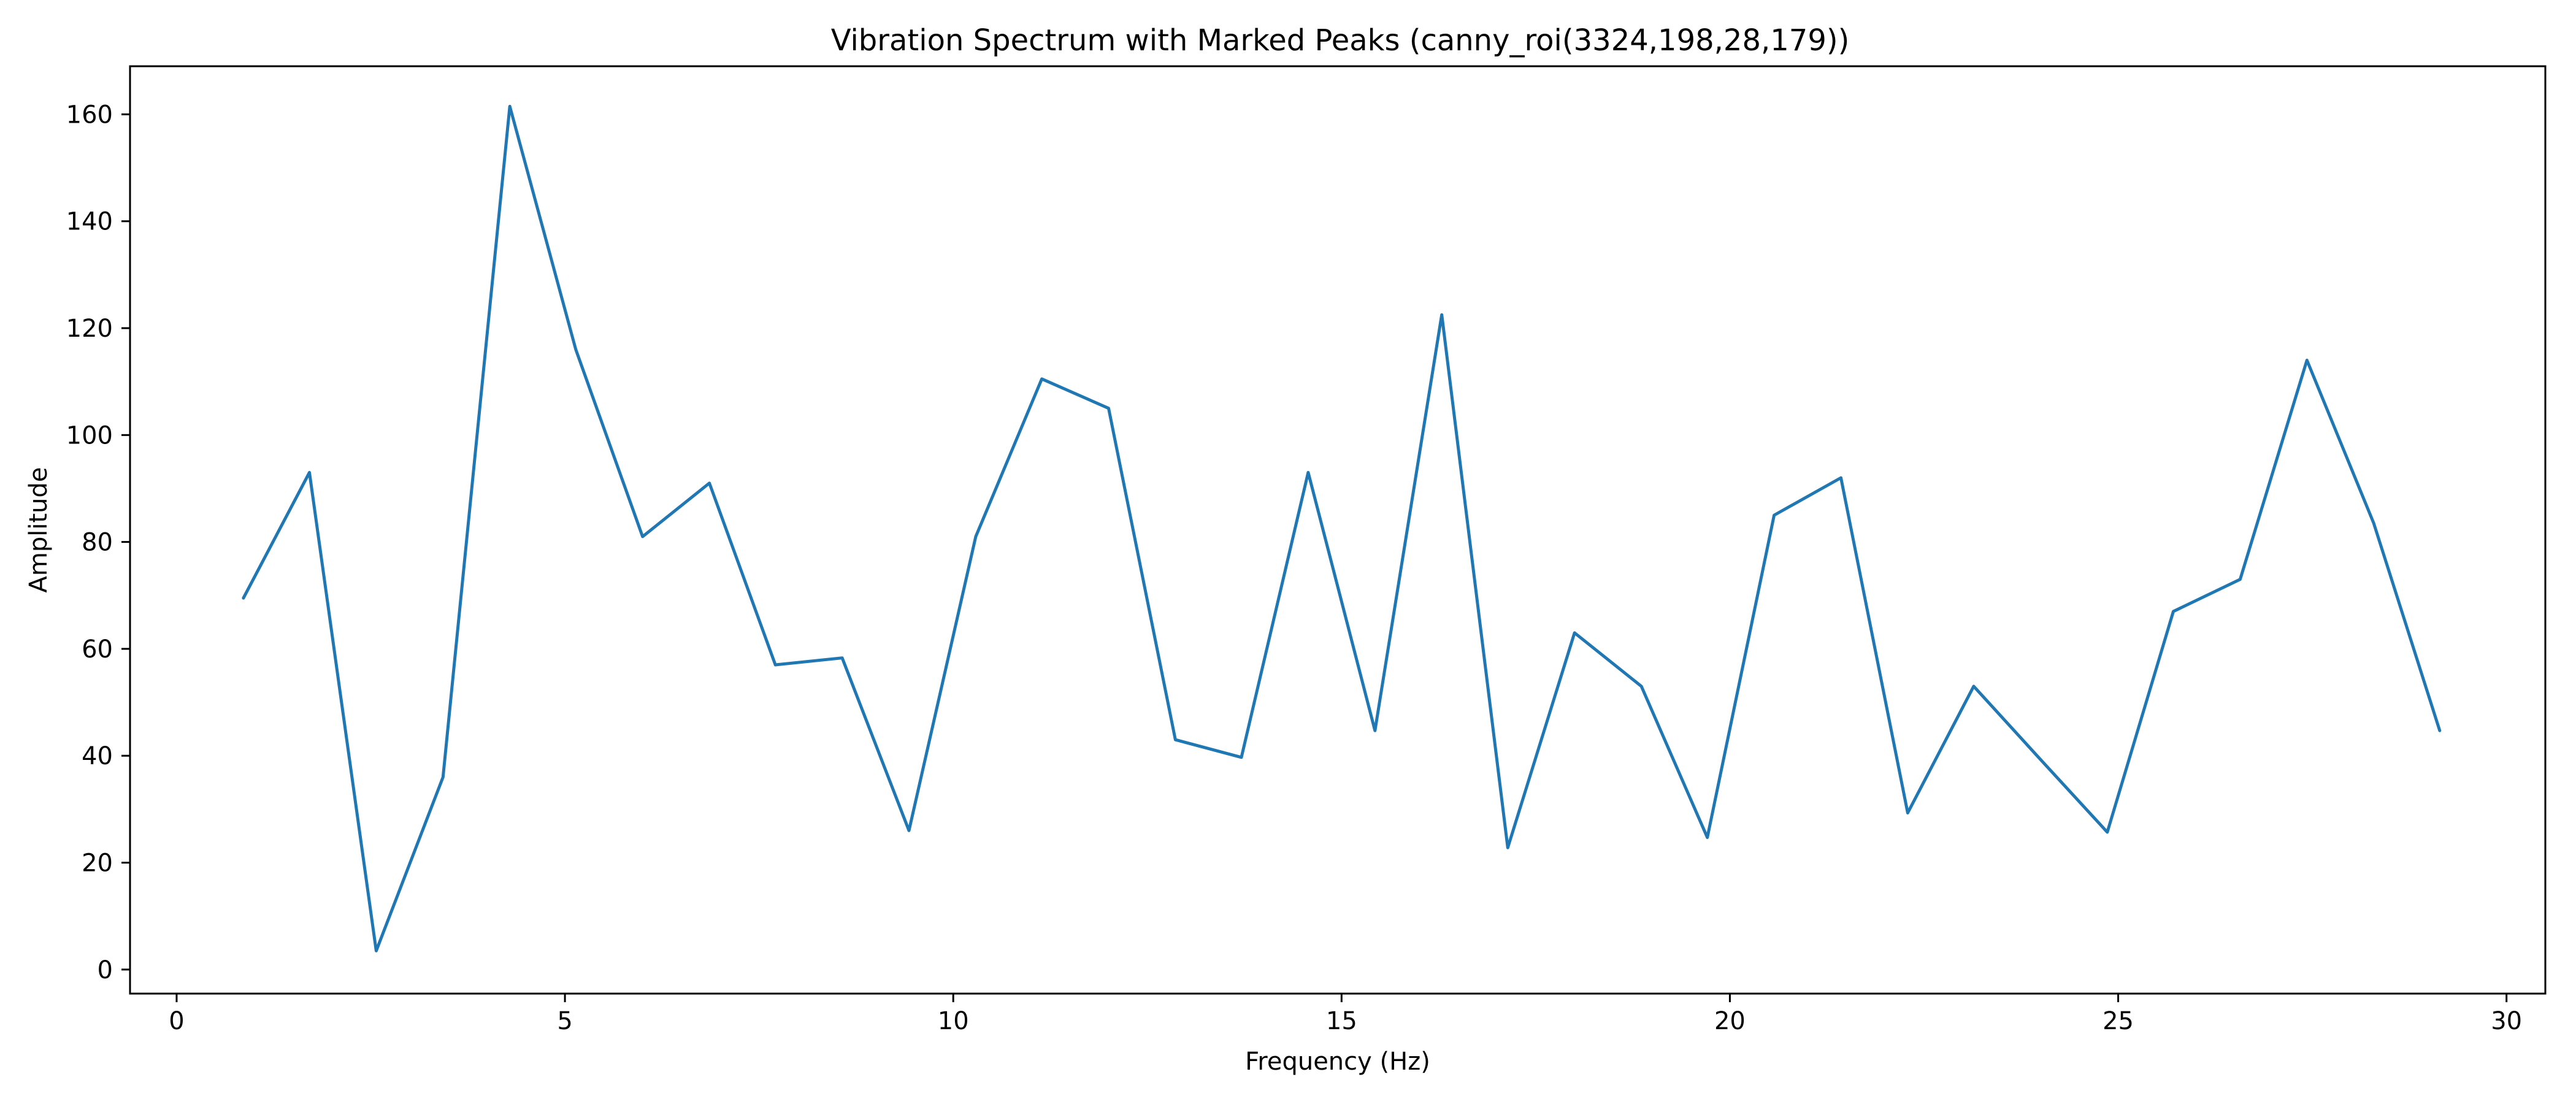 The width and height of the screenshot is (2576, 1104). I want to click on y-tick-label: 40, so click(97, 756).